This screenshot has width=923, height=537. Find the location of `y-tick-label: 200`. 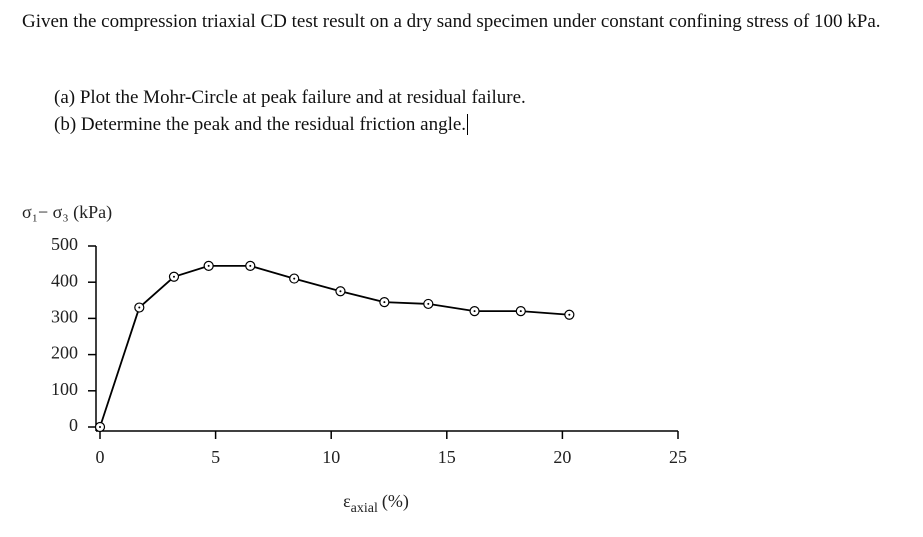

y-tick-label: 200 is located at coordinates (64, 353).